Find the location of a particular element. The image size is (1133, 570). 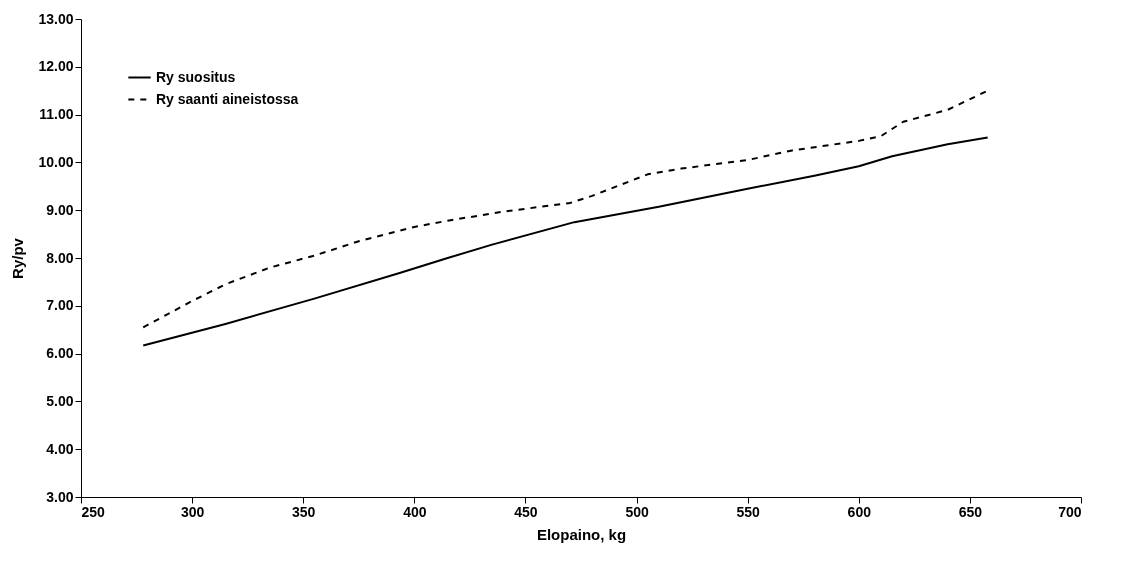

y-tick-label: 11.00 is located at coordinates (56, 114).